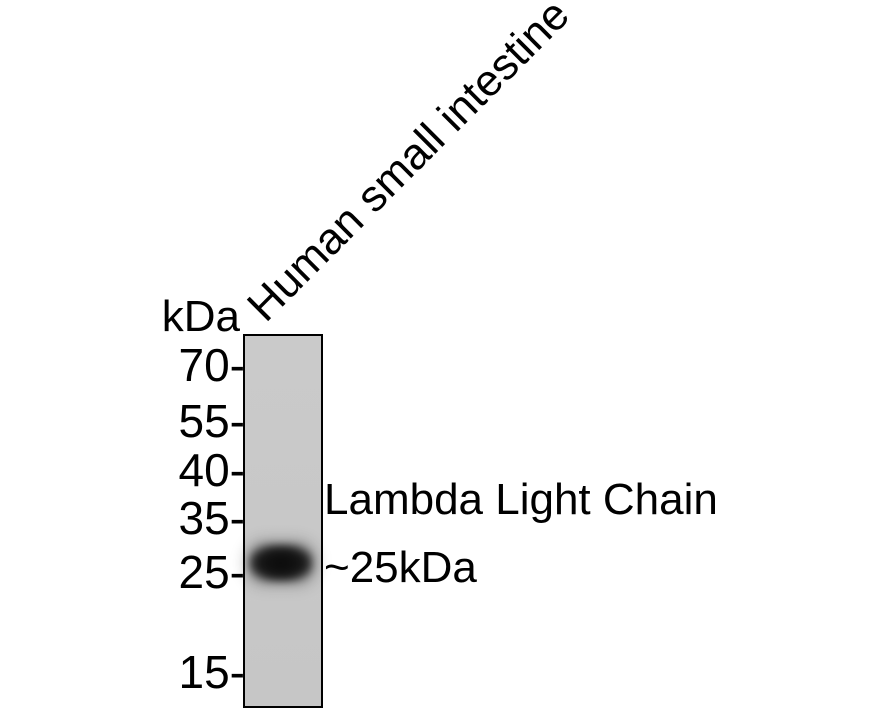 This screenshot has height=711, width=888. I want to click on ladder-marker-40: 40-, so click(211, 470).